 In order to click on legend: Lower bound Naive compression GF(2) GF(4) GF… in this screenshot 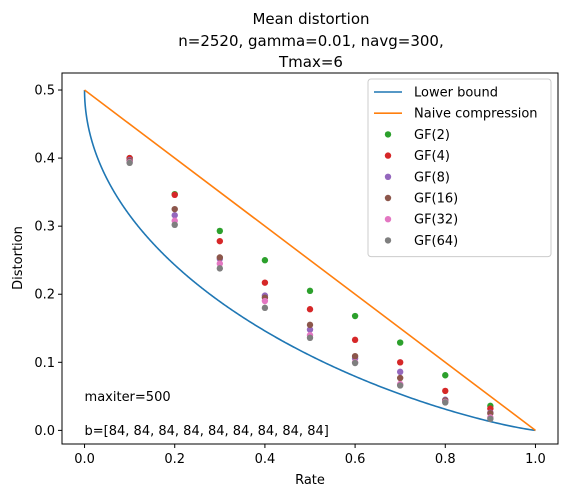, I will do `click(459, 168)`.